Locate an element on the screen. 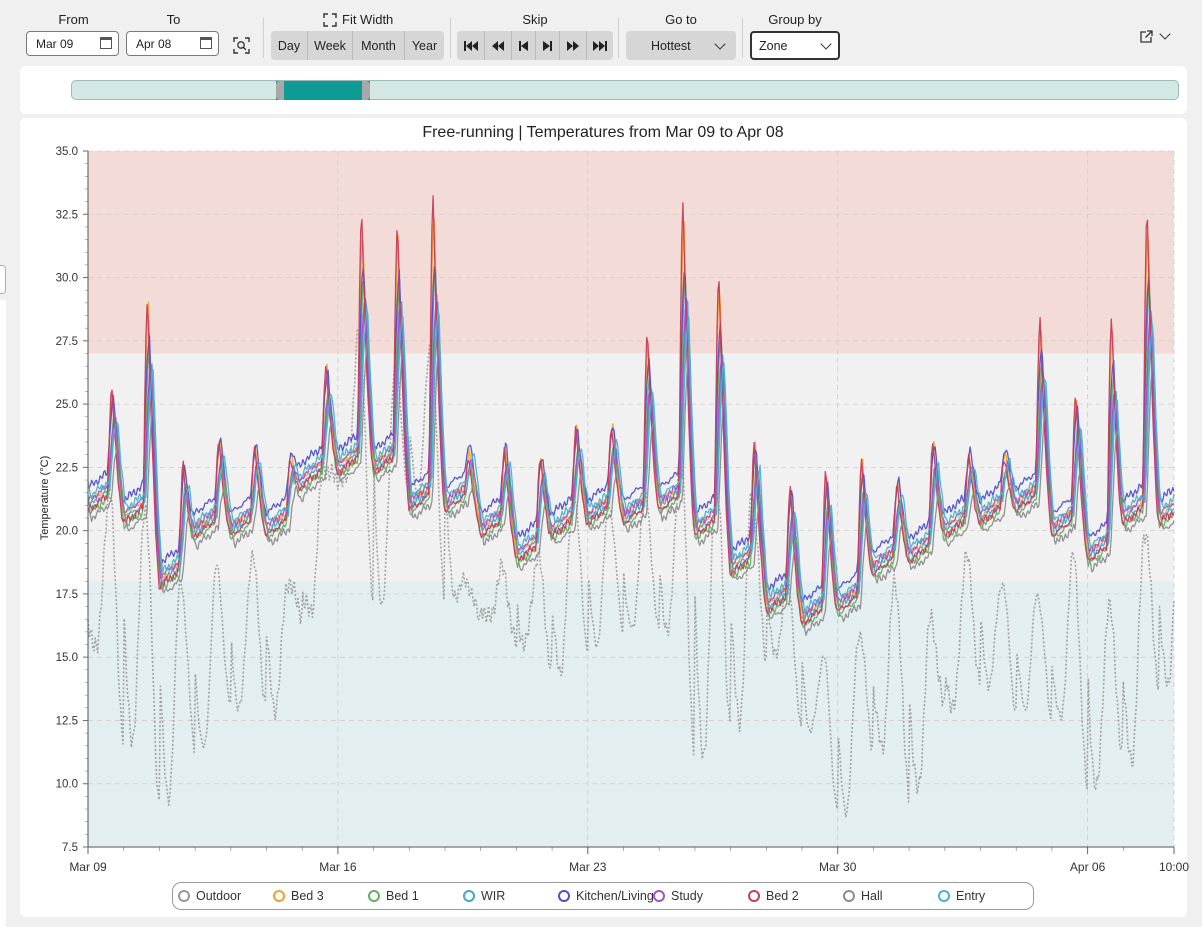 This screenshot has width=1202, height=927. fit-width-button: Fit Width is located at coordinates (358, 19).